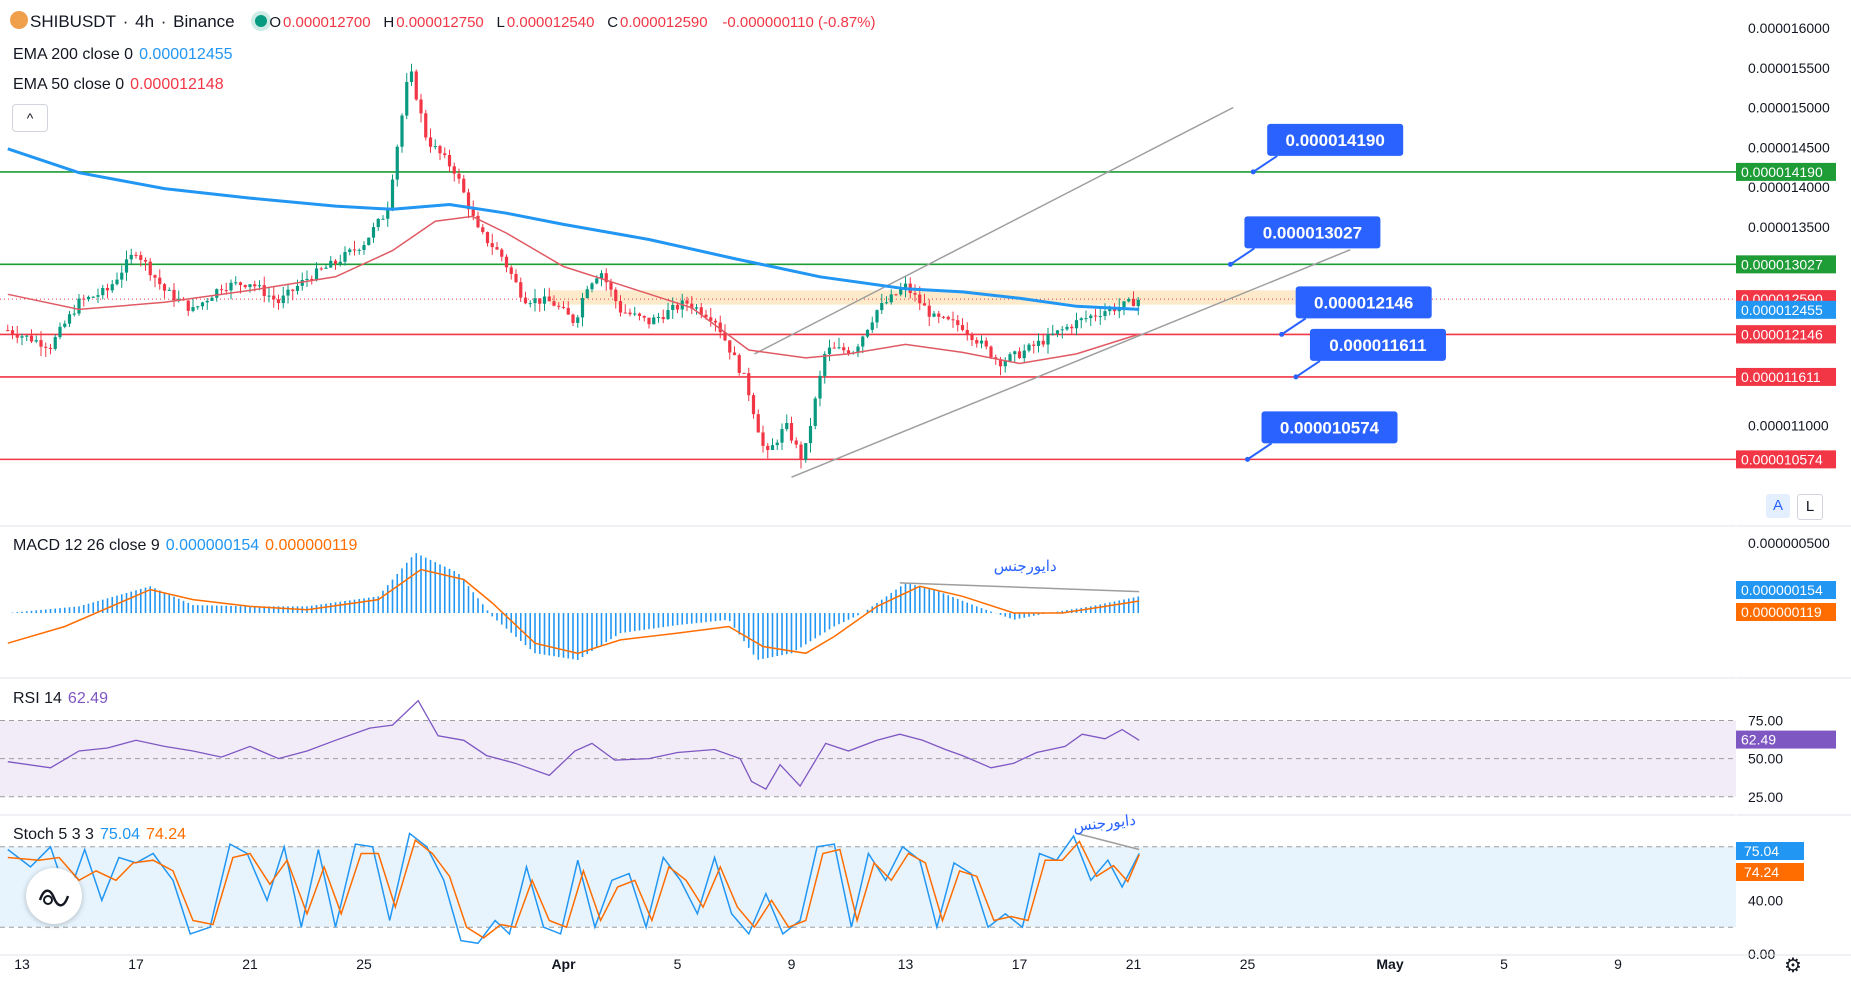 The image size is (1851, 986). What do you see at coordinates (22, 964) in the screenshot?
I see `time-tick-label: 13` at bounding box center [22, 964].